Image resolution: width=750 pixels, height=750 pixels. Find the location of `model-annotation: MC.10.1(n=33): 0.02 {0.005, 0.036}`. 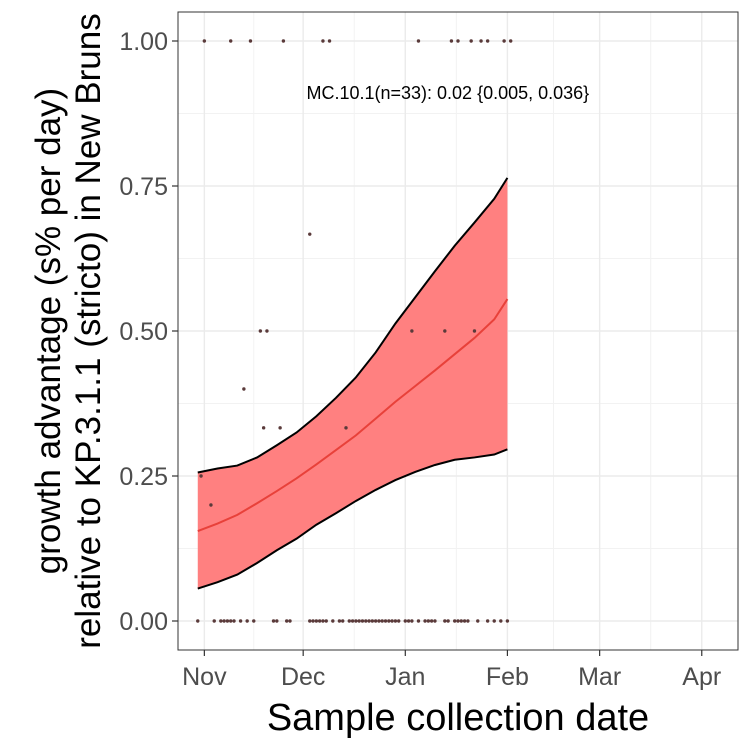

model-annotation: MC.10.1(n=33): 0.02 {0.005, 0.036} is located at coordinates (447, 93).